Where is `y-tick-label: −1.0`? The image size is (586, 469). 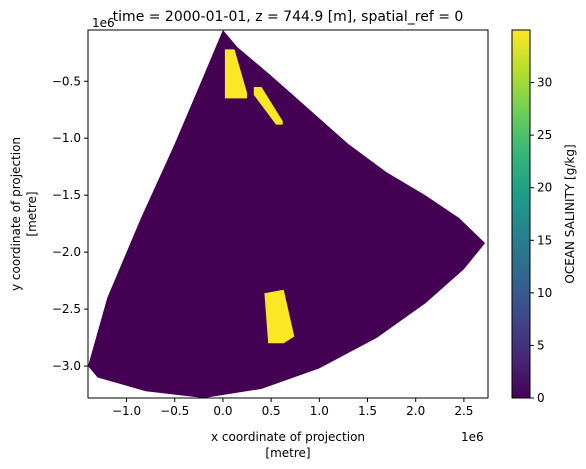 y-tick-label: −1.0 is located at coordinates (66, 138).